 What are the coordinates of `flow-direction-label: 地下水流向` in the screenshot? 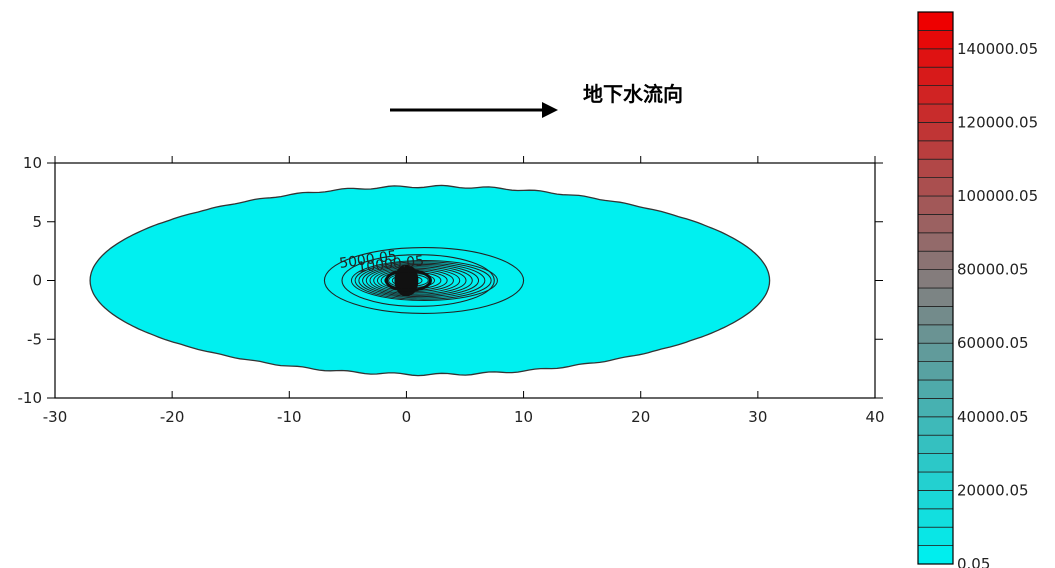 It's located at (633, 94).